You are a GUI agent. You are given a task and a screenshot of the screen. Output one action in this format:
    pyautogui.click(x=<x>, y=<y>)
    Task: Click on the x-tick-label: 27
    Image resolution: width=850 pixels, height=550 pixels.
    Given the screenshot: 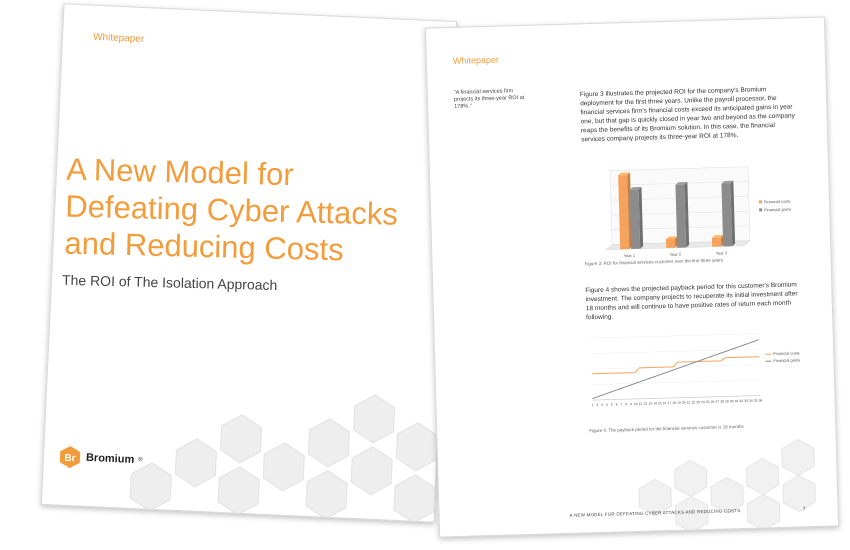 What is the action you would take?
    pyautogui.click(x=717, y=402)
    